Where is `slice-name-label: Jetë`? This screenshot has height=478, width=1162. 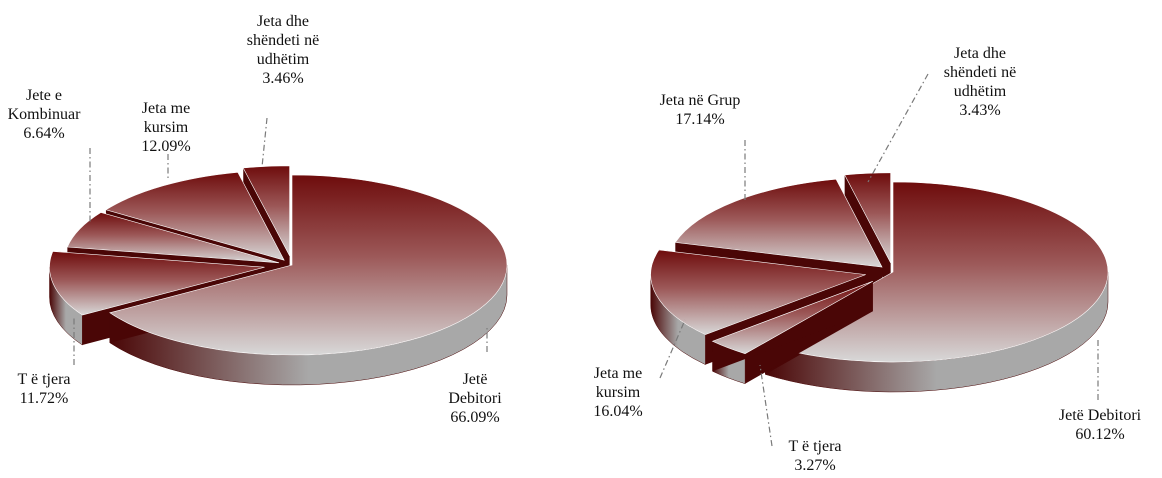 slice-name-label: Jetë is located at coordinates (475, 379).